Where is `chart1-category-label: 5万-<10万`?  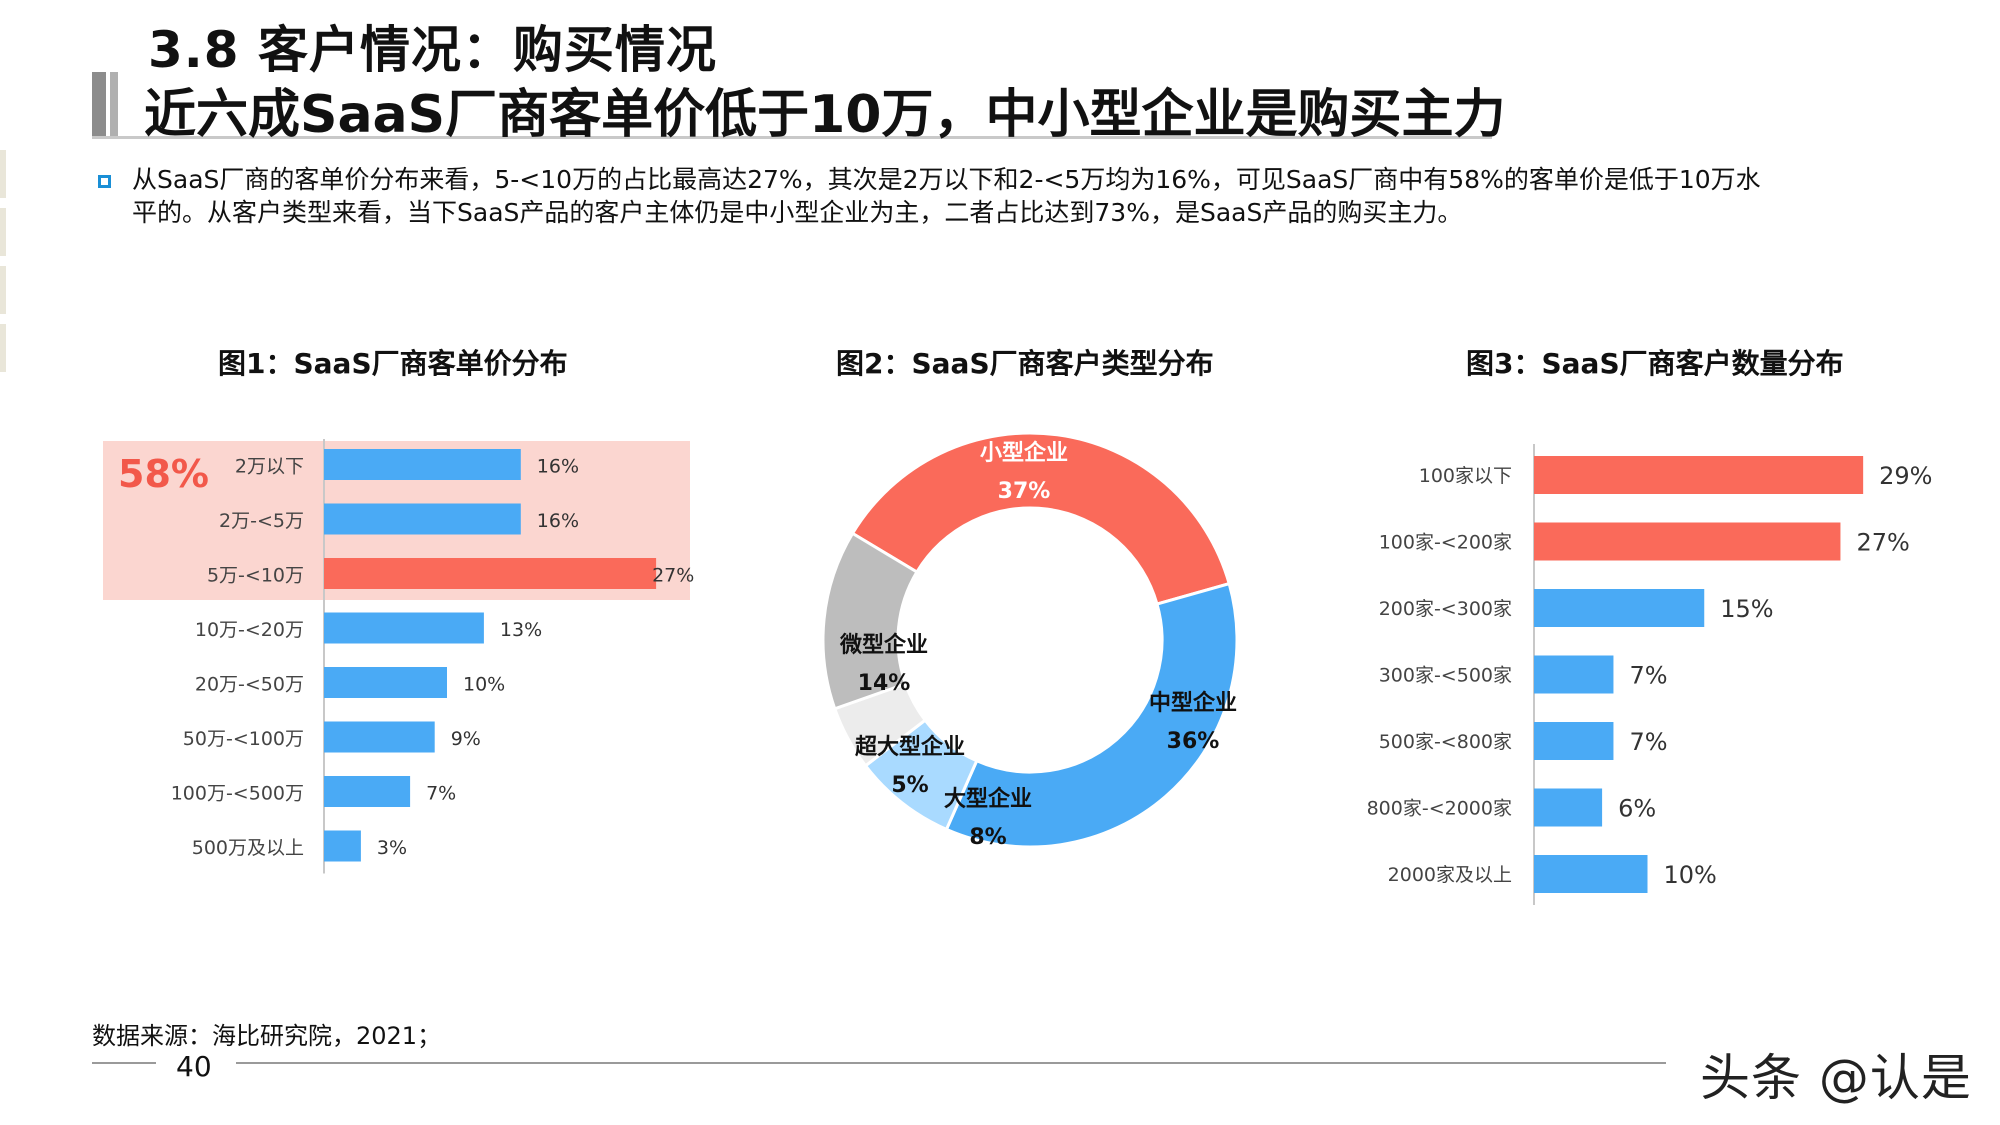
chart1-category-label: 5万-<10万 is located at coordinates (255, 576).